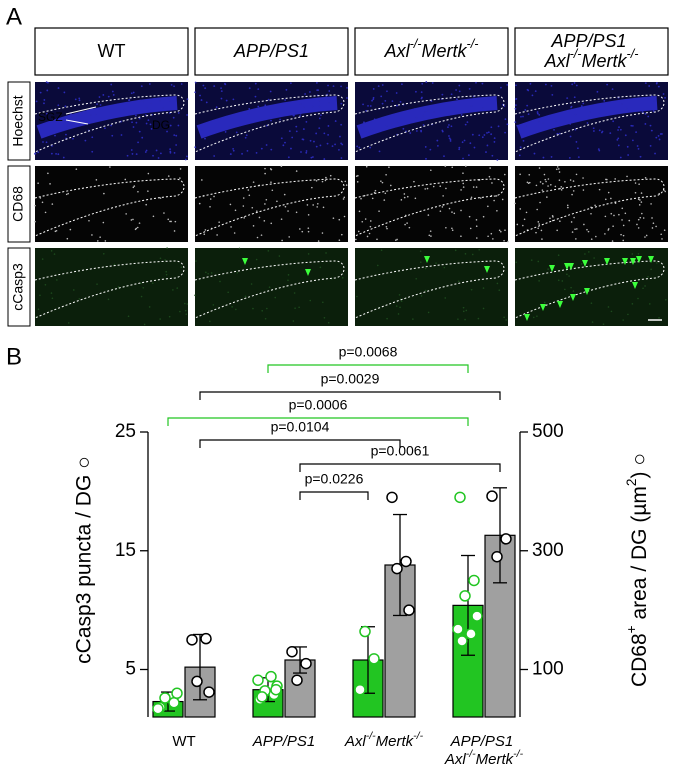 The width and height of the screenshot is (673, 770). What do you see at coordinates (130, 669) in the screenshot?
I see `y-tick-label: 5` at bounding box center [130, 669].